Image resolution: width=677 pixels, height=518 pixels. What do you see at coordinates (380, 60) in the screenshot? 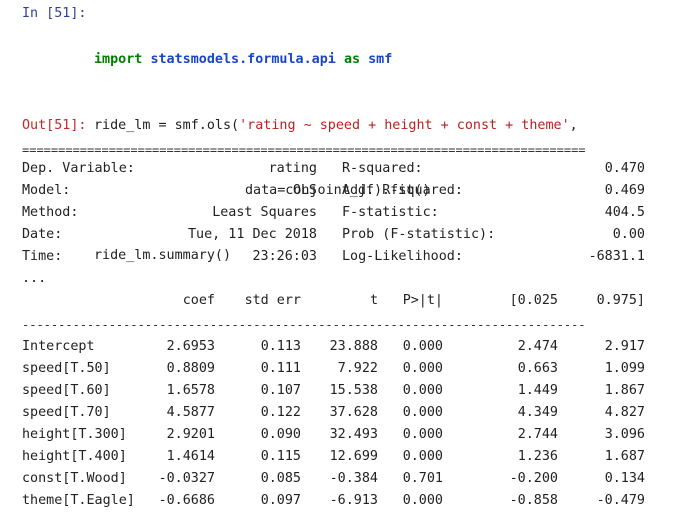
I see `module-alias: smf` at bounding box center [380, 60].